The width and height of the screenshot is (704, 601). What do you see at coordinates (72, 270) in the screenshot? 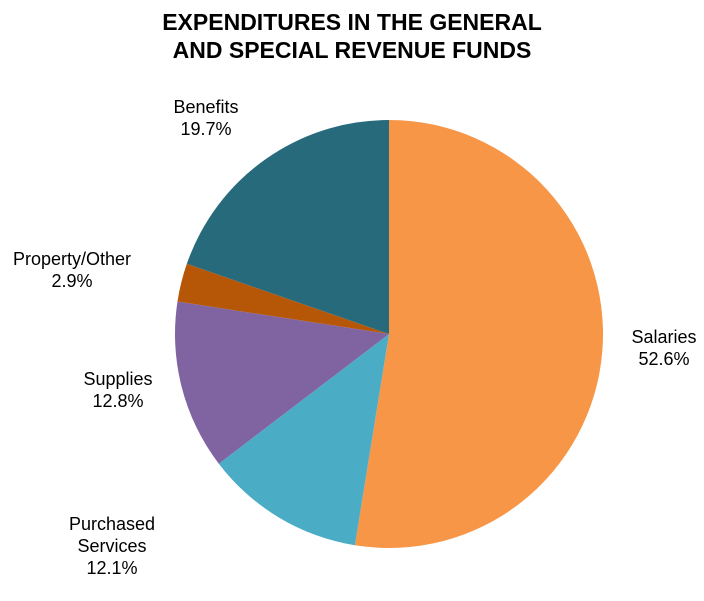
I see `data-label-property-other: Property/Other 2.9%` at bounding box center [72, 270].